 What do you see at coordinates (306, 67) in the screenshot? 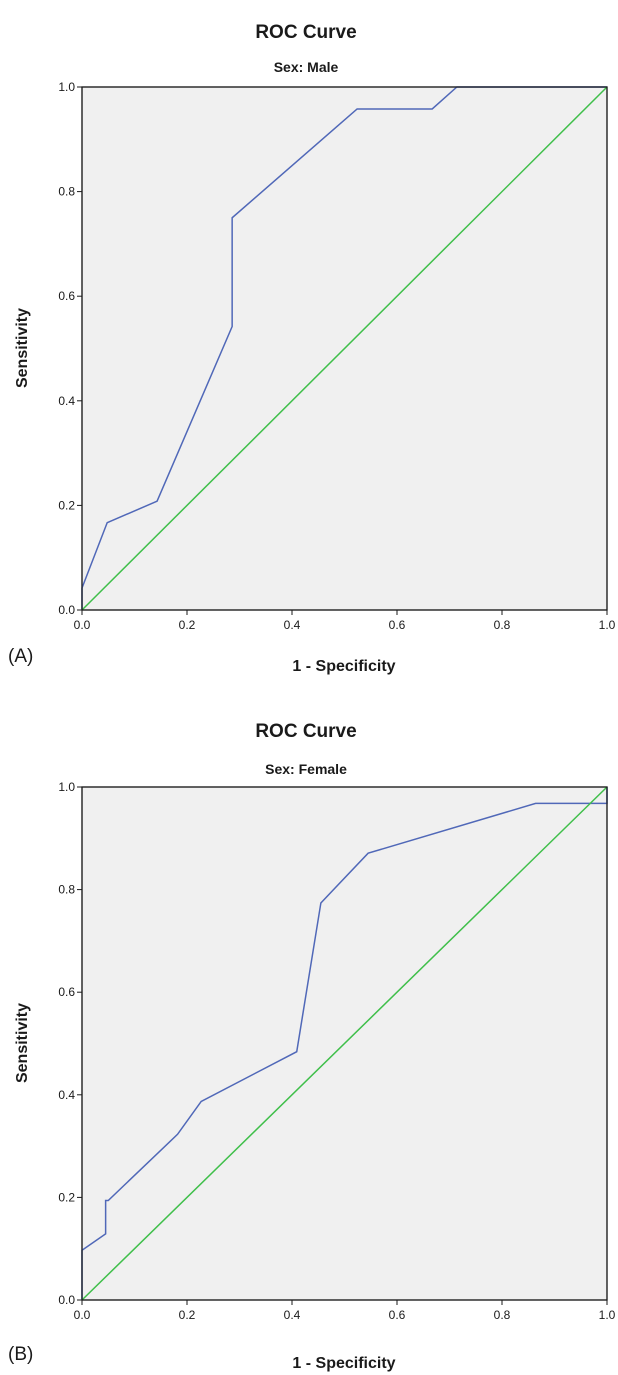
I see `chart-subtitle: Sex: Male` at bounding box center [306, 67].